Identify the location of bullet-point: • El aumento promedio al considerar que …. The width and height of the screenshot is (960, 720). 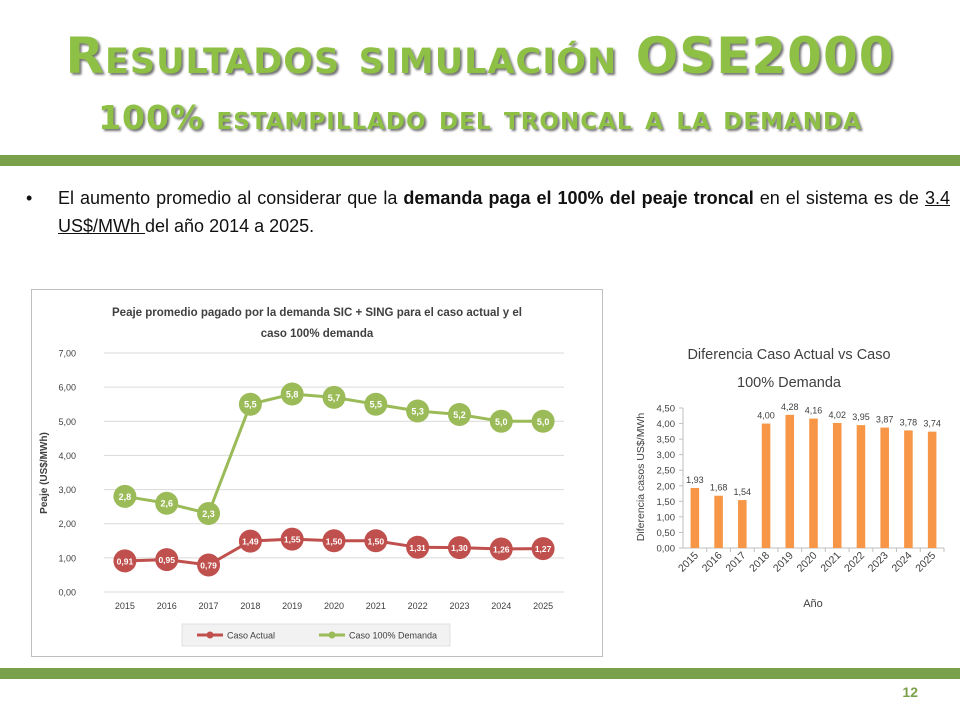
(488, 212).